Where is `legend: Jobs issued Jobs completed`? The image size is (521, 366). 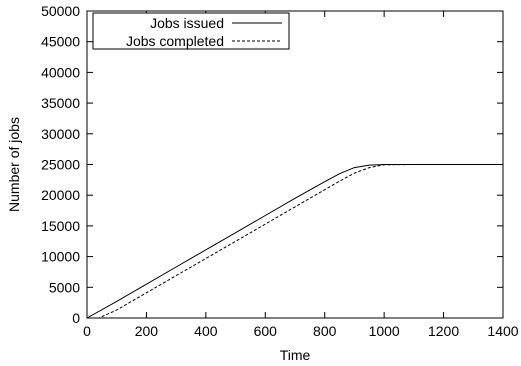 legend: Jobs issued Jobs completed is located at coordinates (191, 31).